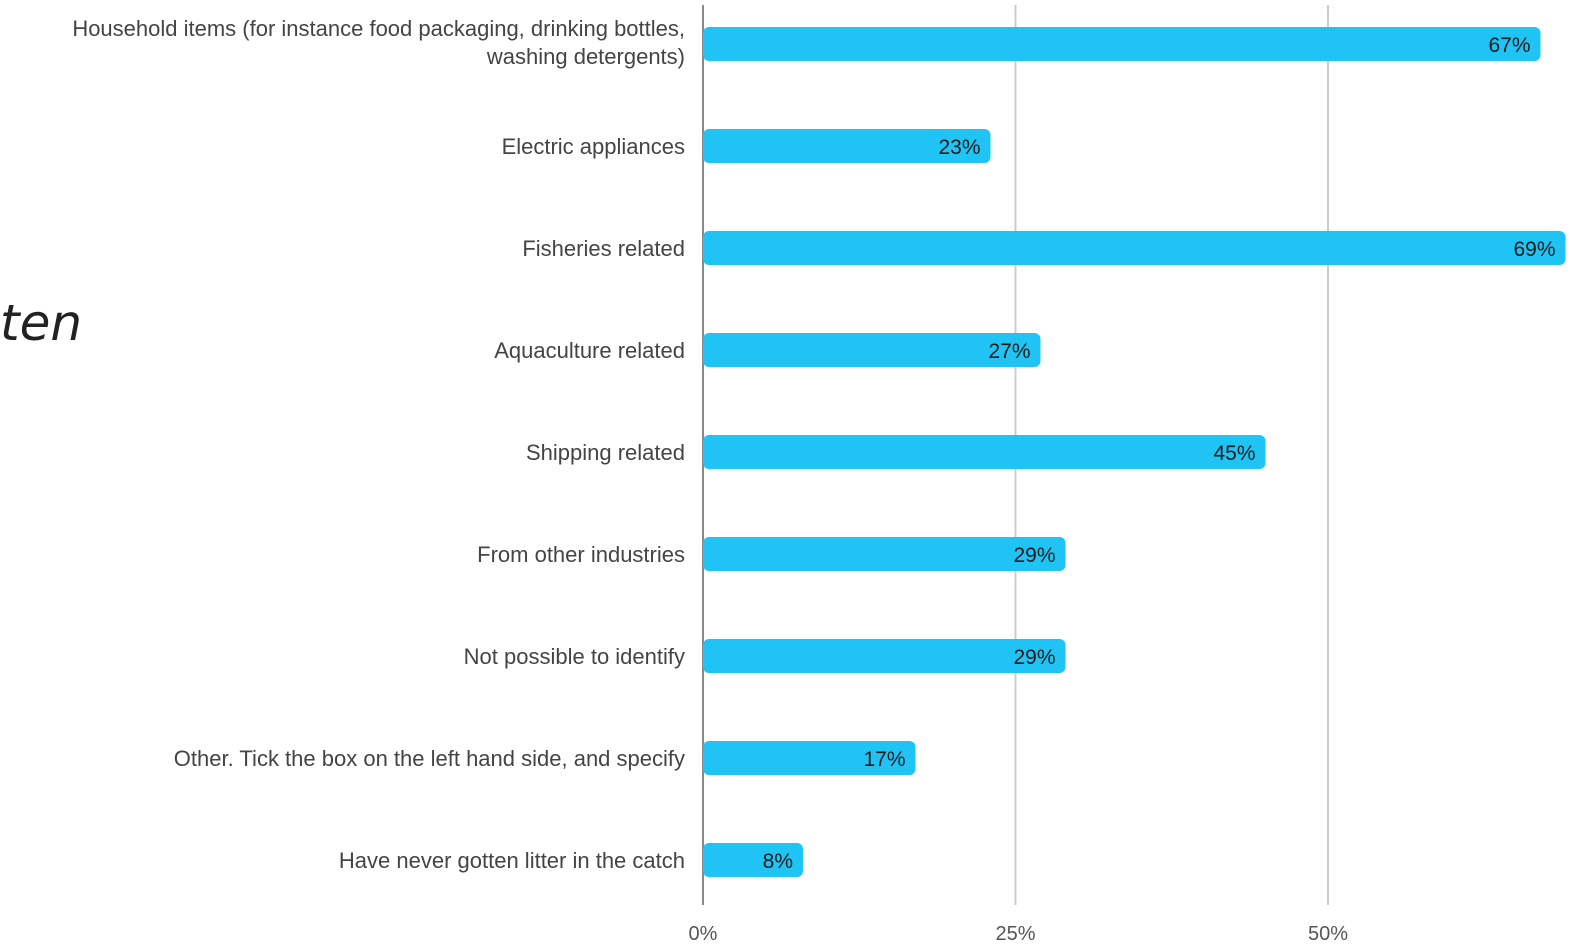 This screenshot has height=952, width=1582. I want to click on bar-value-label: 69%, so click(1534, 249).